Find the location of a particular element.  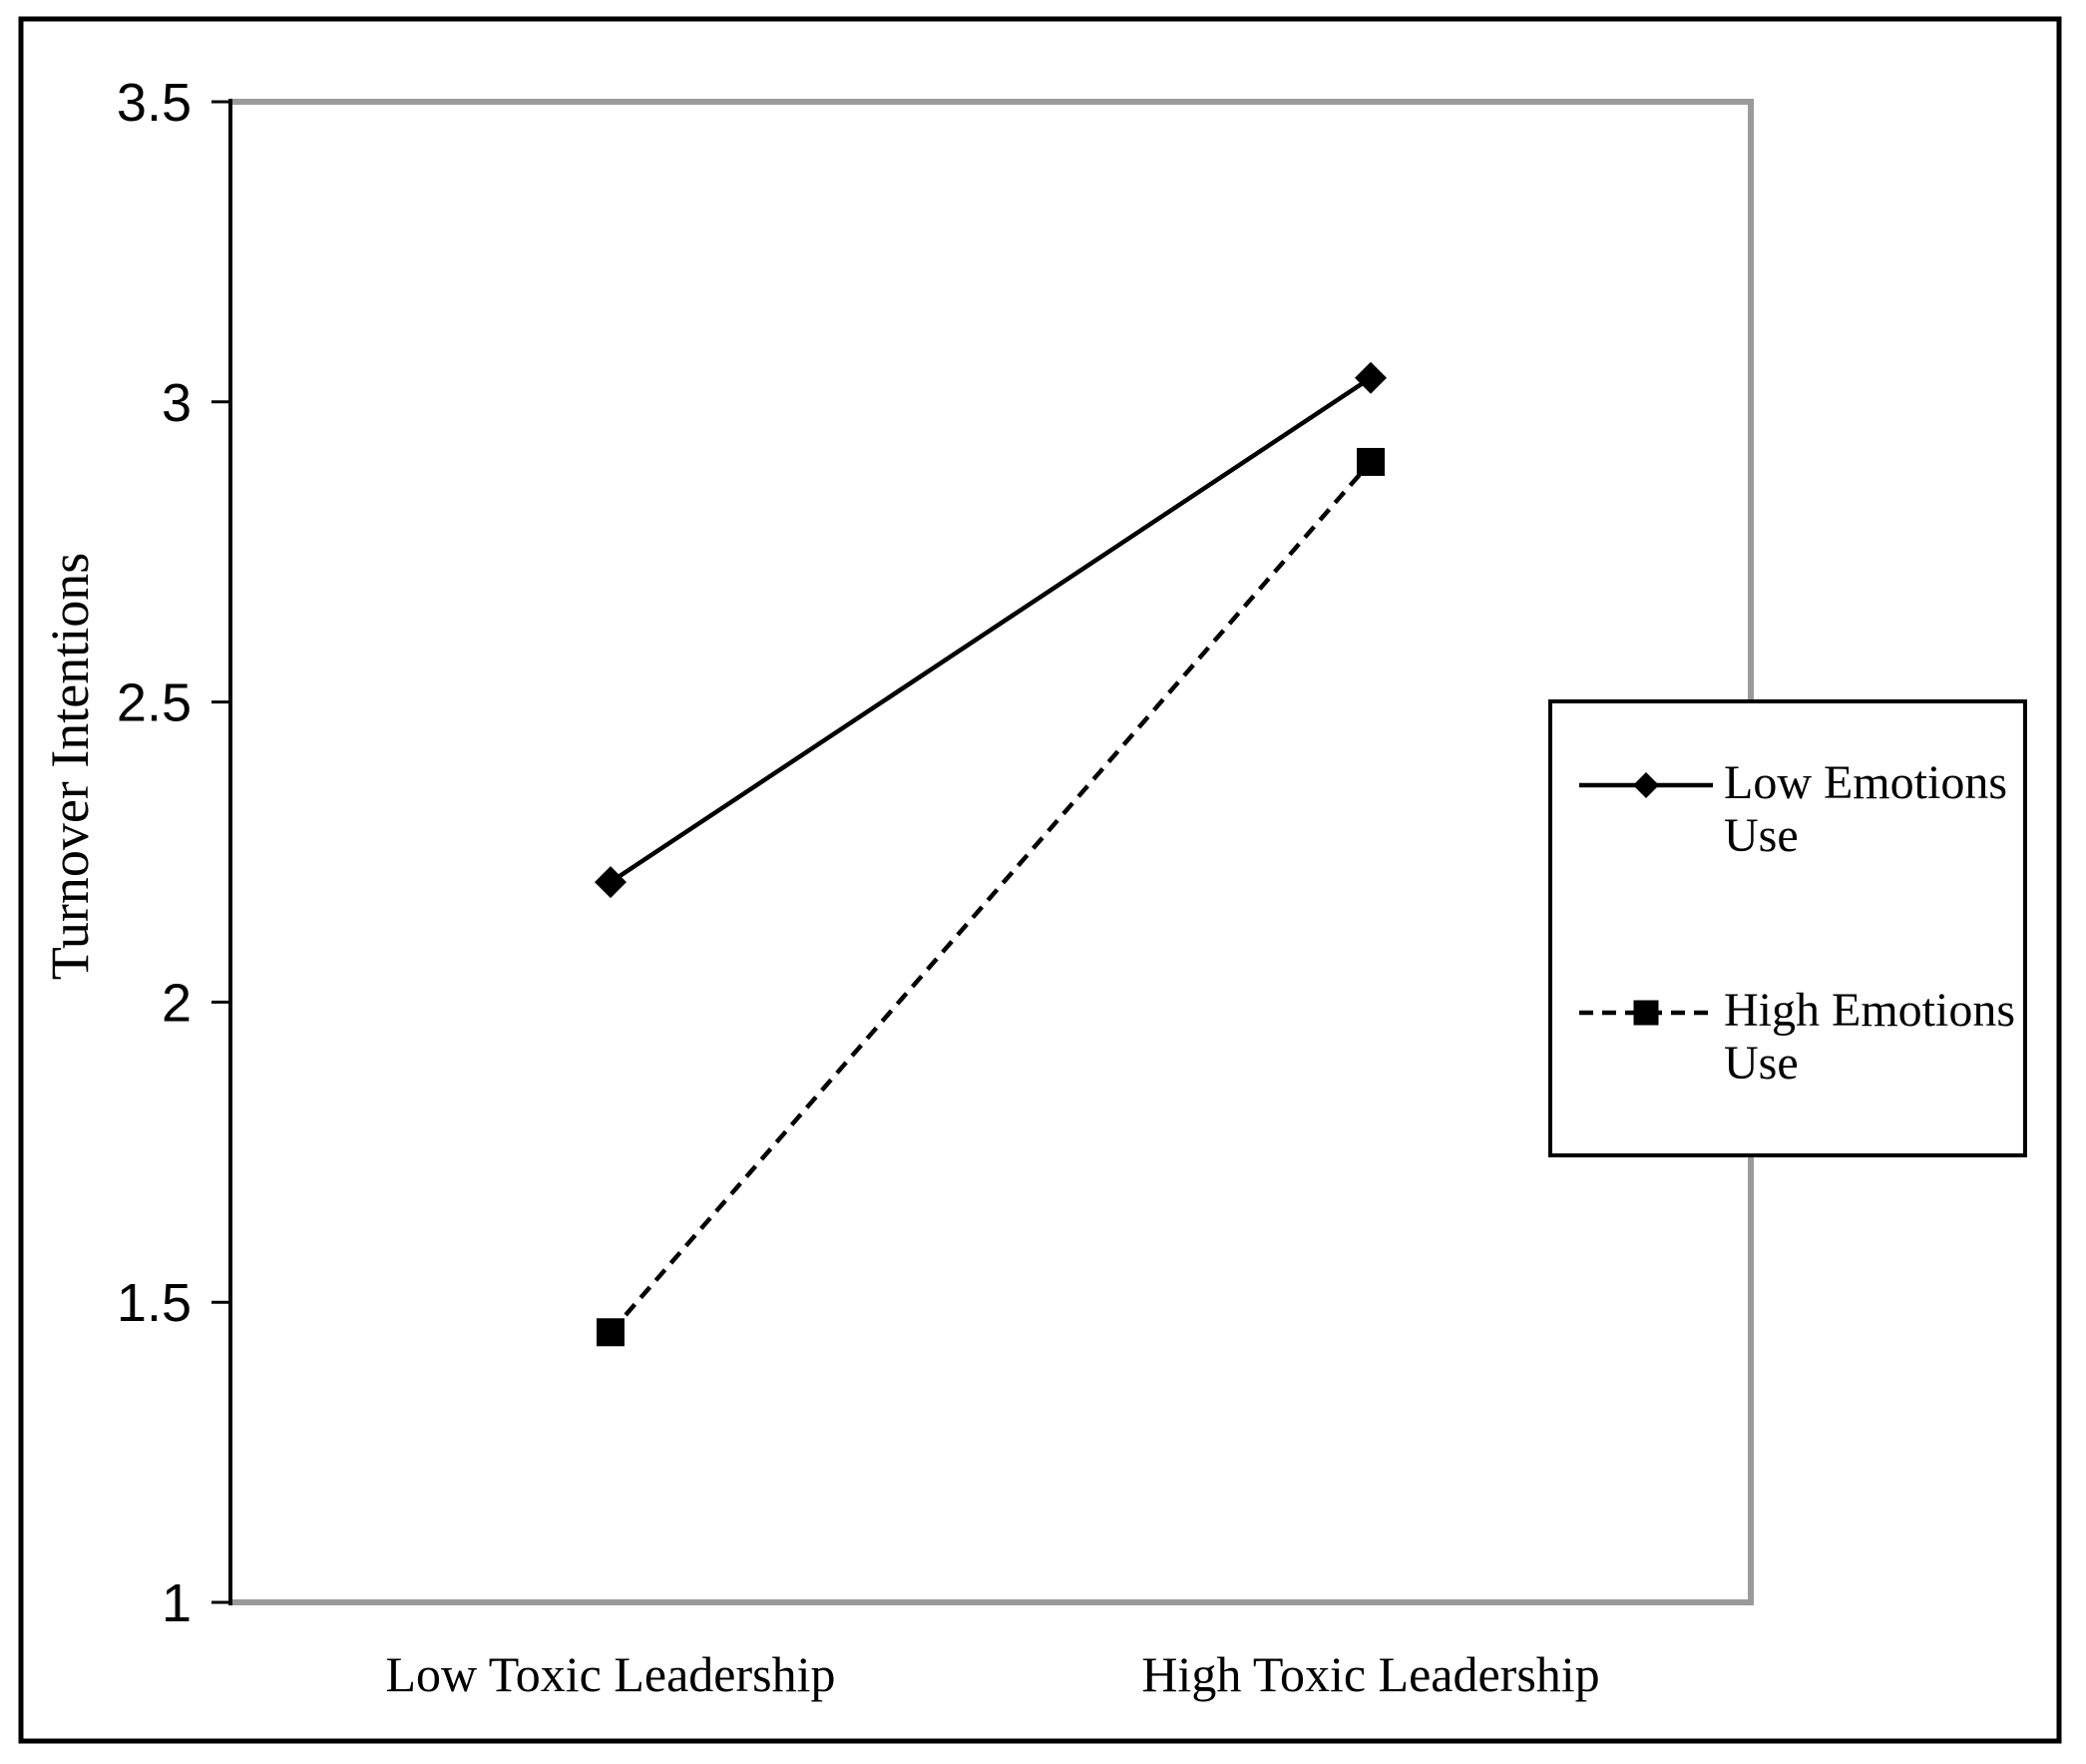

y-axis-tick-label: 1.5 is located at coordinates (154, 1303).